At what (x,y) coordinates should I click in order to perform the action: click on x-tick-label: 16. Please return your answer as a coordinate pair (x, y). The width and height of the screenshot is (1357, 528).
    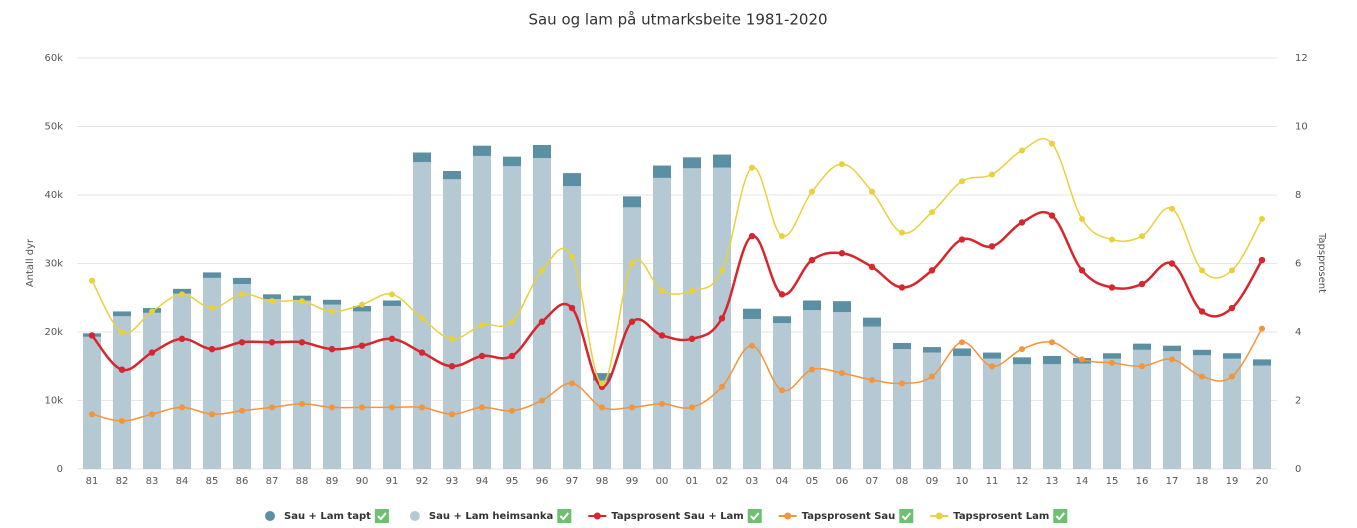
    Looking at the image, I should click on (1142, 481).